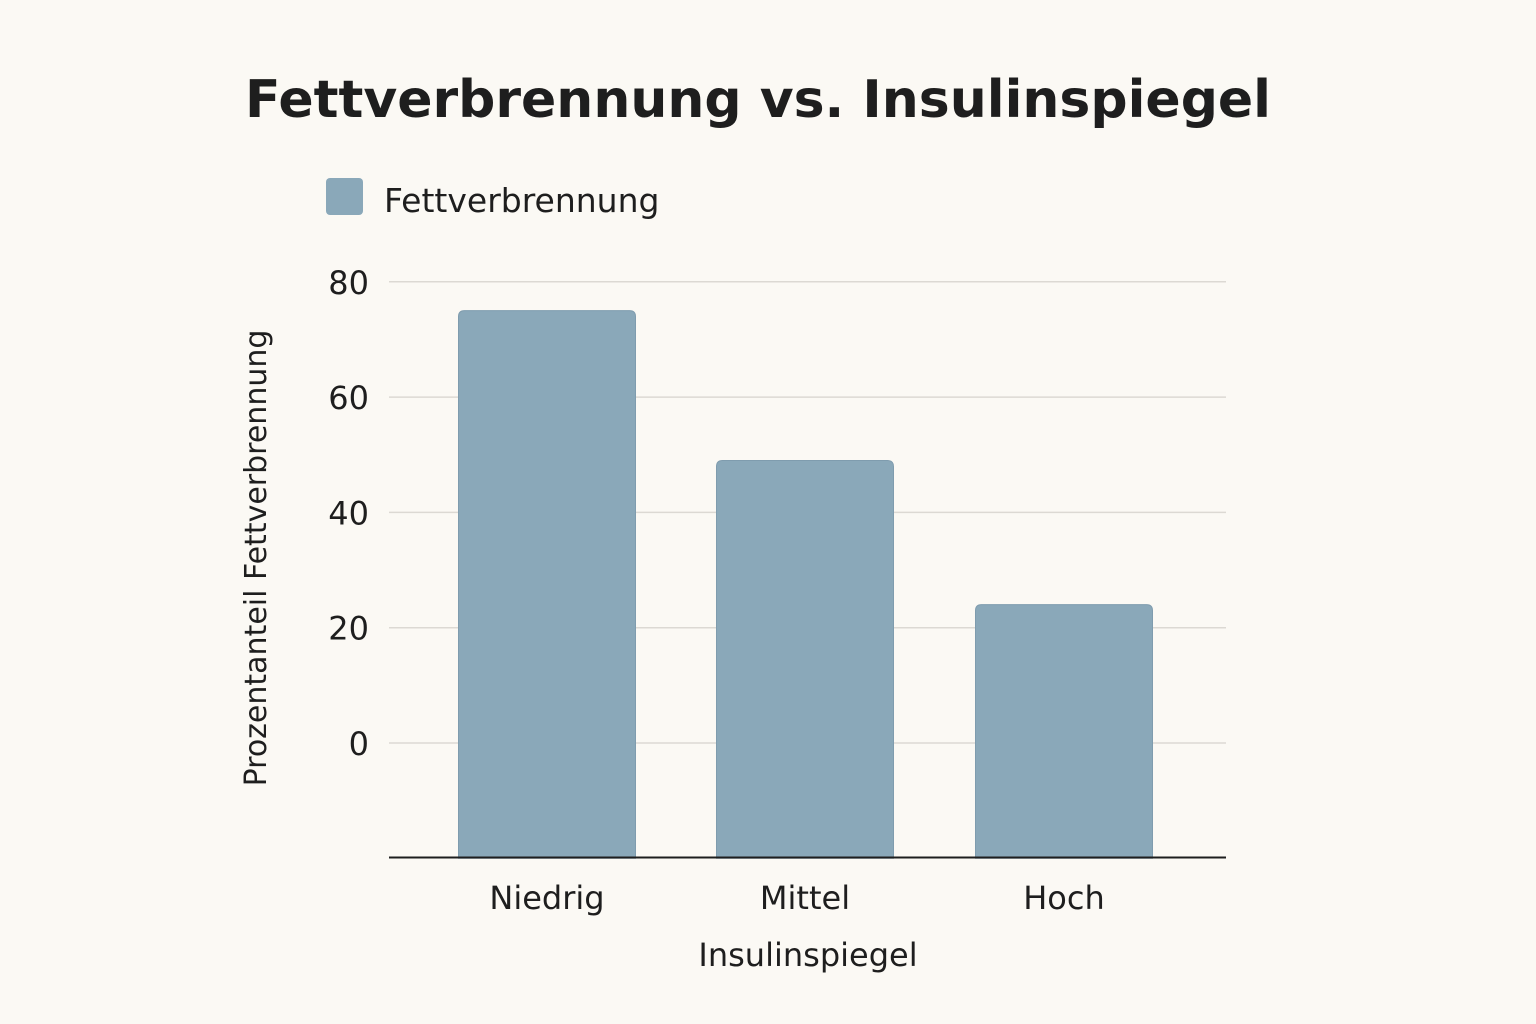 Image resolution: width=1536 pixels, height=1024 pixels. I want to click on y-tick-label: 60, so click(348, 398).